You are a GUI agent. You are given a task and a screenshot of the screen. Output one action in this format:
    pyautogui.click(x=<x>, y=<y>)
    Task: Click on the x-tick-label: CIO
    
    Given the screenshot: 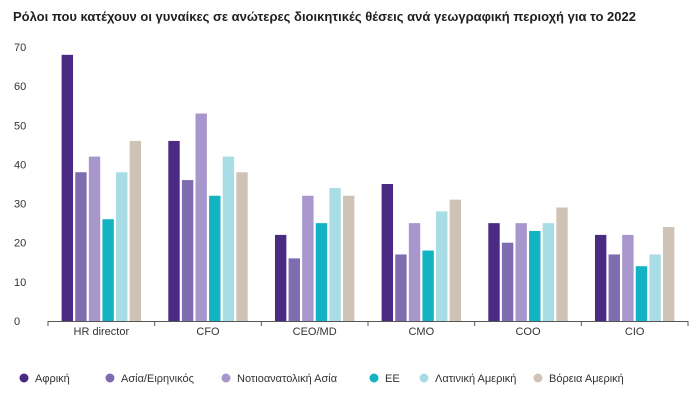 What is the action you would take?
    pyautogui.click(x=635, y=332)
    